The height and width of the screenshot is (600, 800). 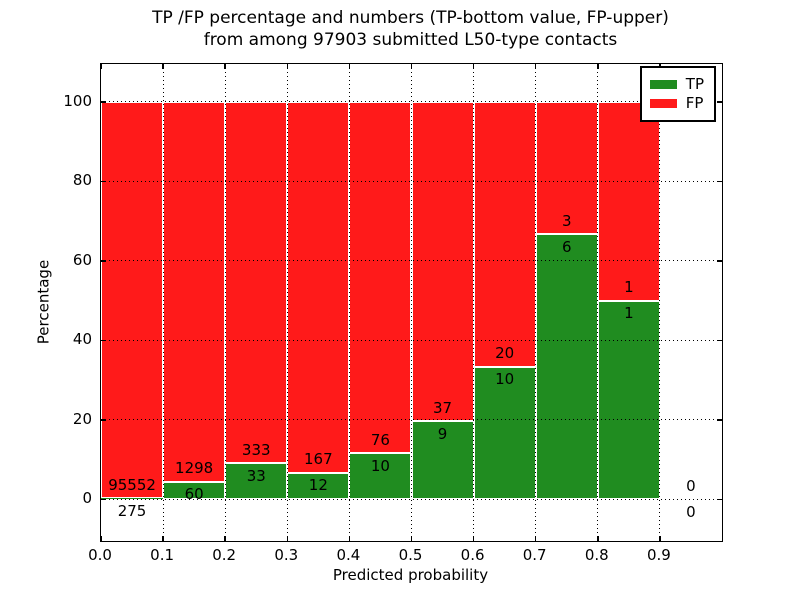 What do you see at coordinates (286, 555) in the screenshot?
I see `x-tick-label: 0.3` at bounding box center [286, 555].